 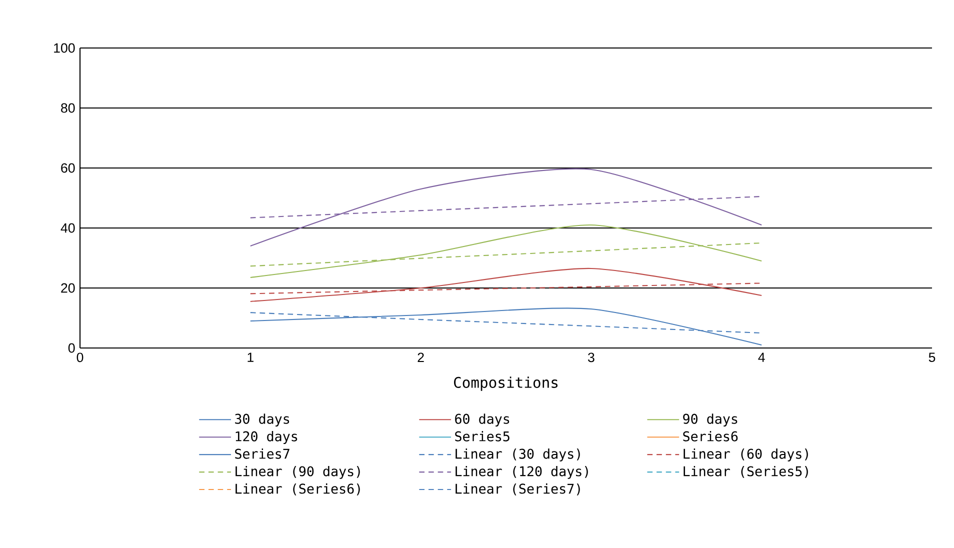 What do you see at coordinates (518, 489) in the screenshot?
I see `legend-label: Linear (Series7)` at bounding box center [518, 489].